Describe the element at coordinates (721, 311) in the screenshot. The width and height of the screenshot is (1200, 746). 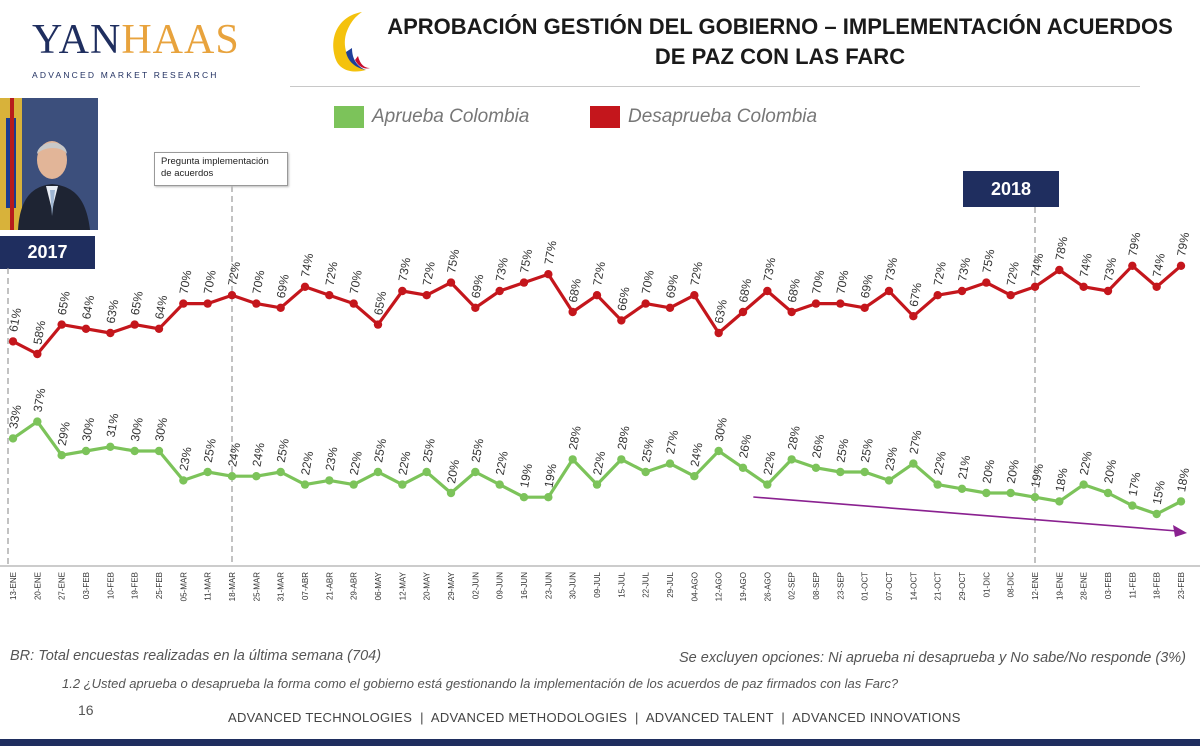
I see `disapprove-data-label: 63%` at that location.